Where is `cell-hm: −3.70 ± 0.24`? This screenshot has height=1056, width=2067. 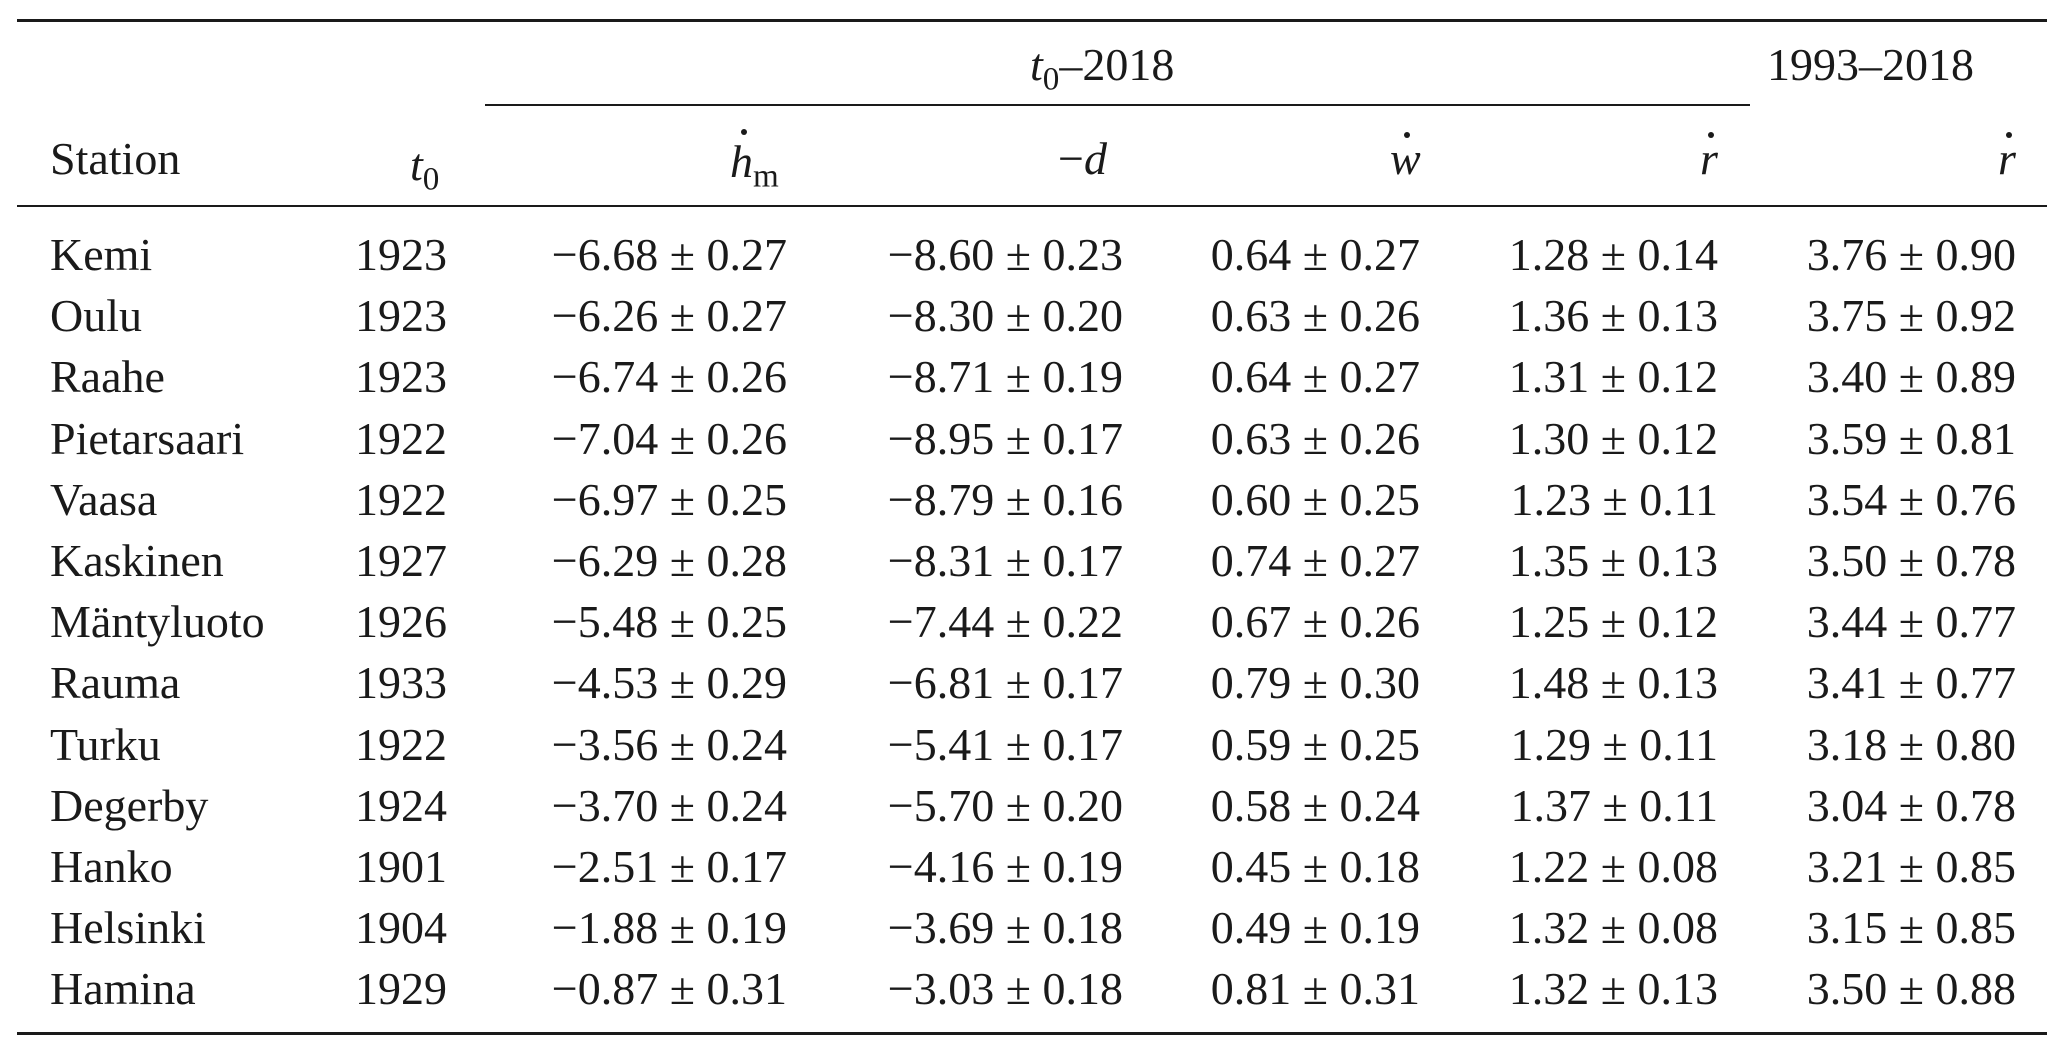
cell-hm: −3.70 ± 0.24 is located at coordinates (669, 805).